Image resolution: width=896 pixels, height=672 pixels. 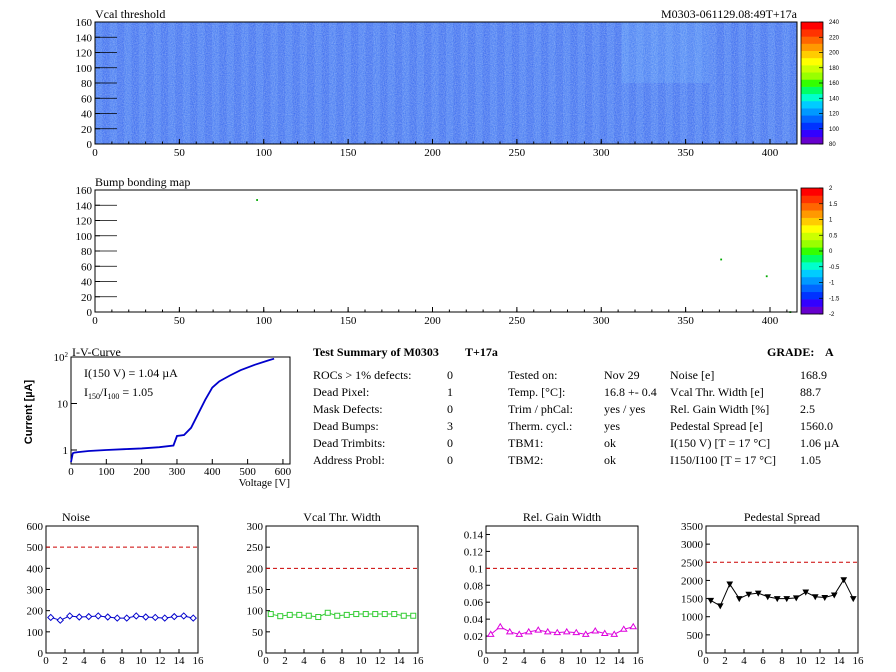 What do you see at coordinates (525, 460) in the screenshot?
I see `summary-mid-label: TBM2:` at bounding box center [525, 460].